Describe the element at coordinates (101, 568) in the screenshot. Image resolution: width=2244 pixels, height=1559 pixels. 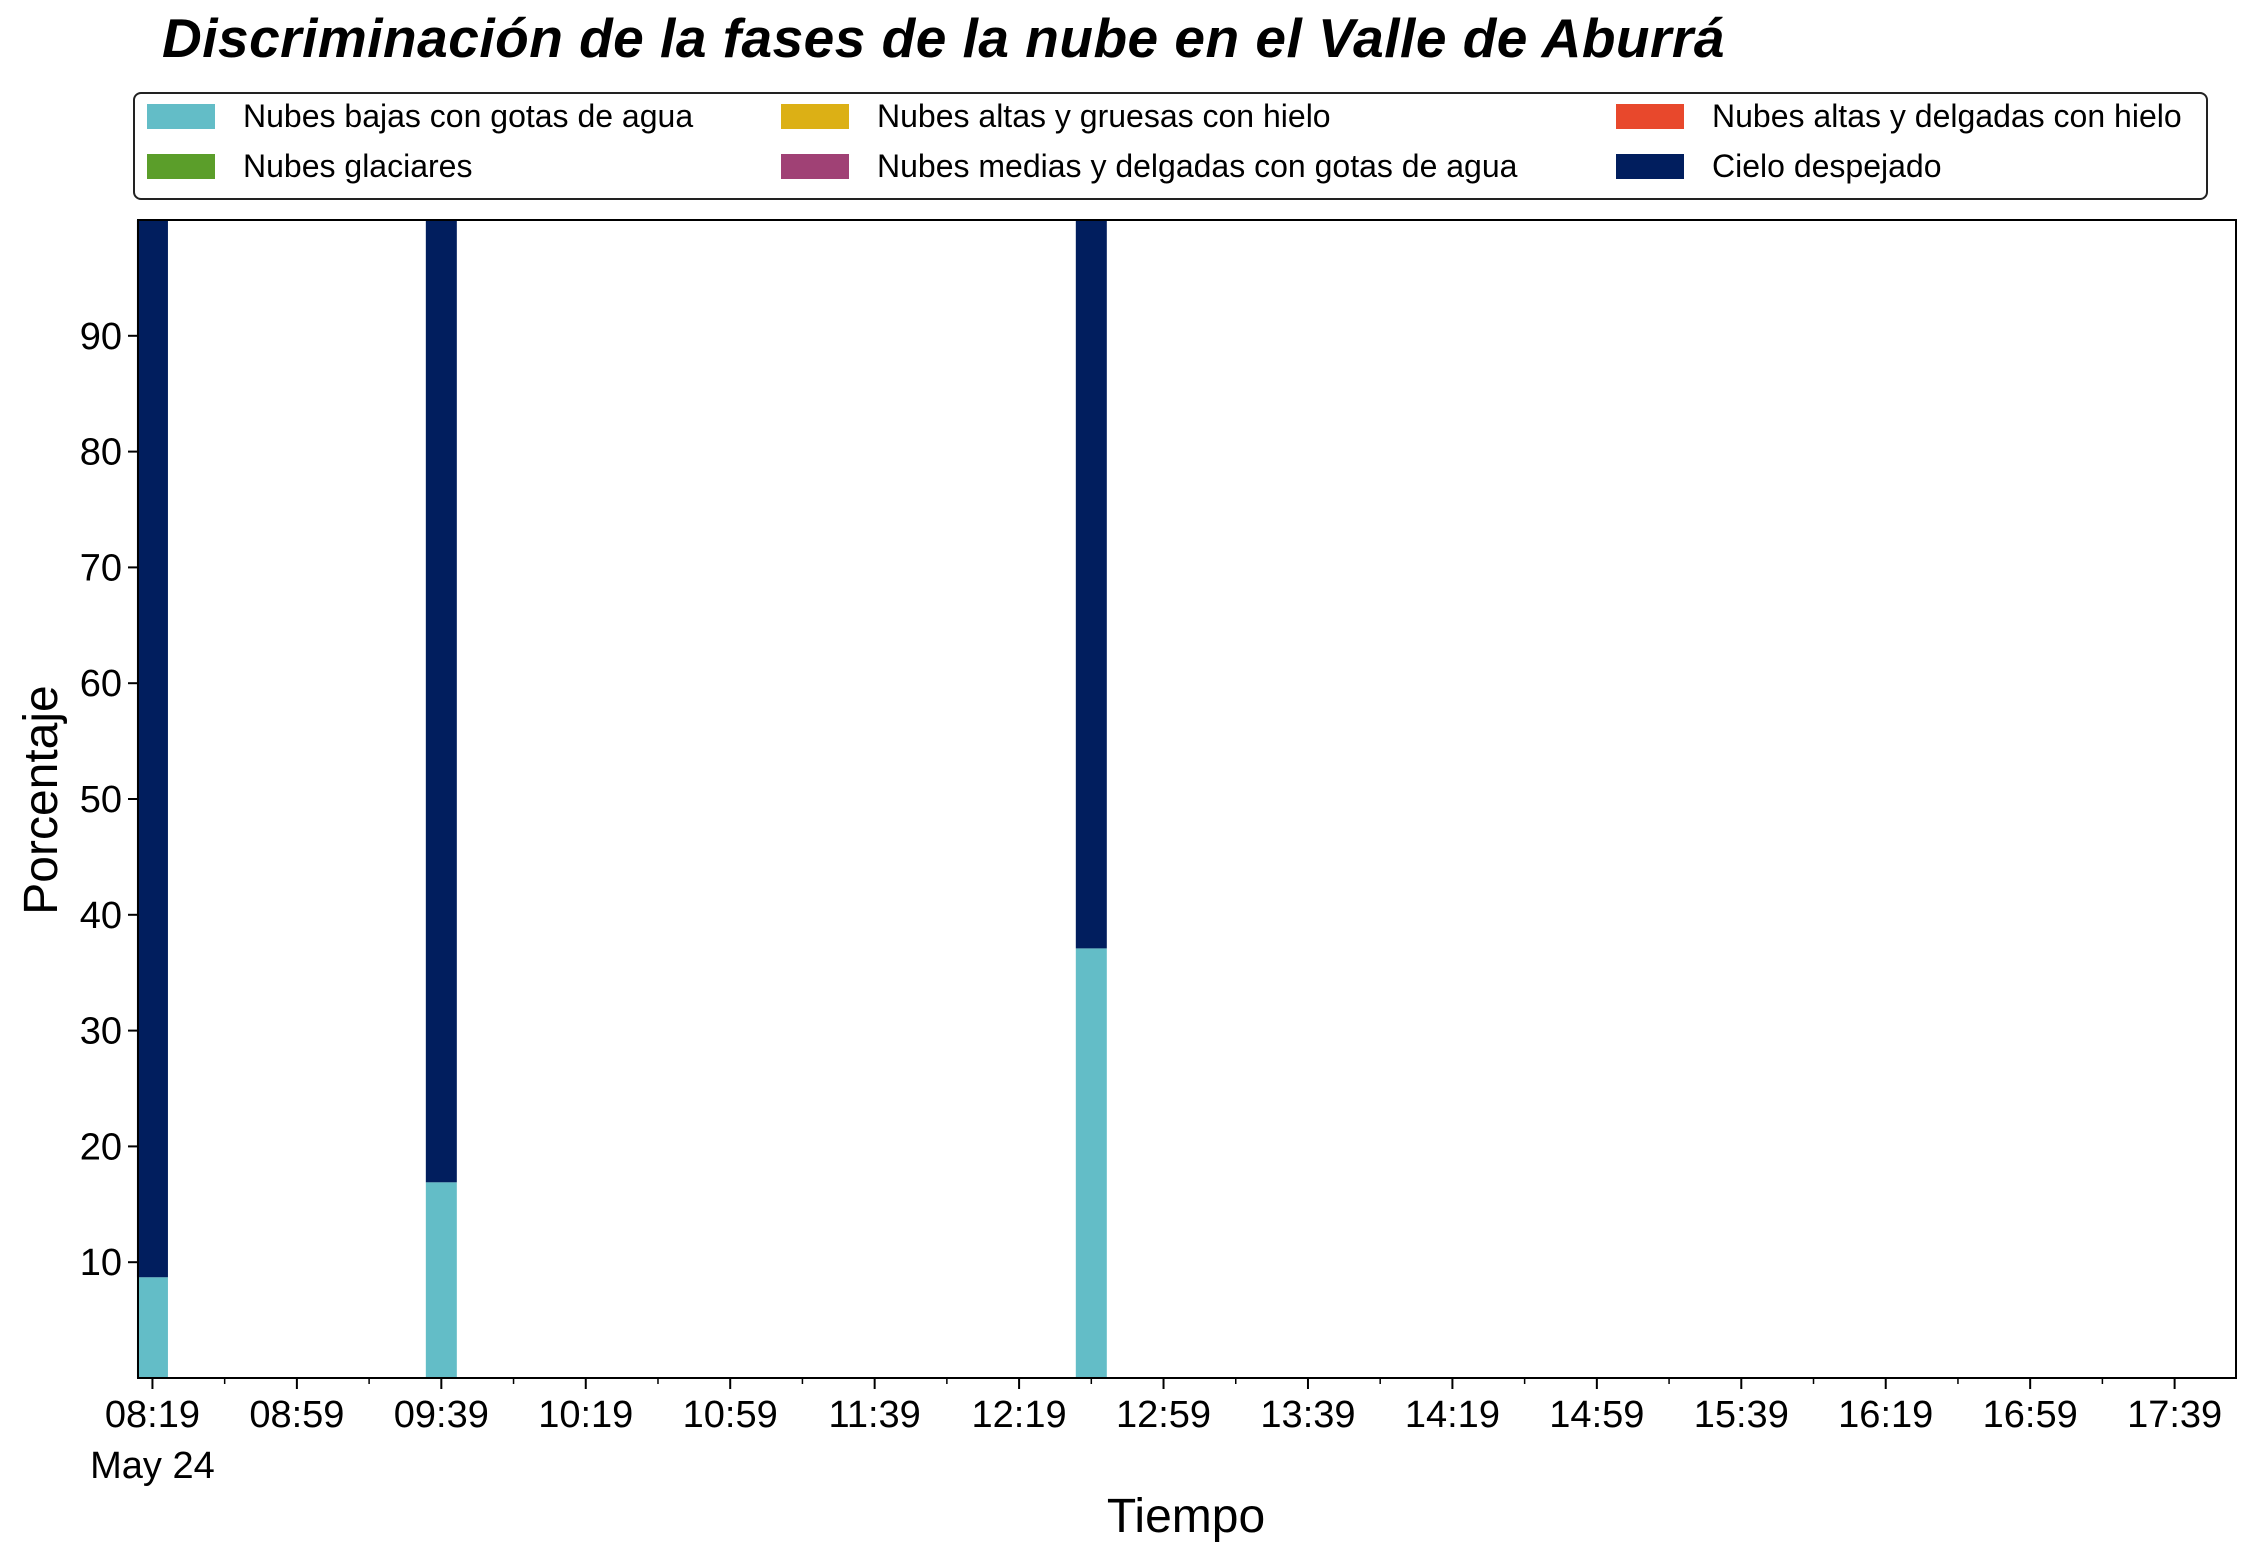
I see `y-tick-label: 70` at that location.